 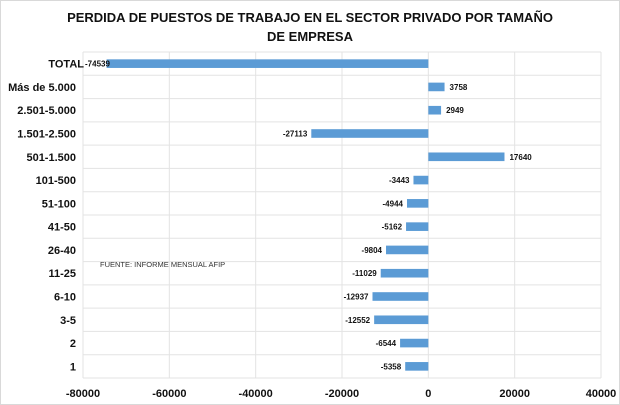 What do you see at coordinates (393, 203) in the screenshot?
I see `data-label: -4944` at bounding box center [393, 203].